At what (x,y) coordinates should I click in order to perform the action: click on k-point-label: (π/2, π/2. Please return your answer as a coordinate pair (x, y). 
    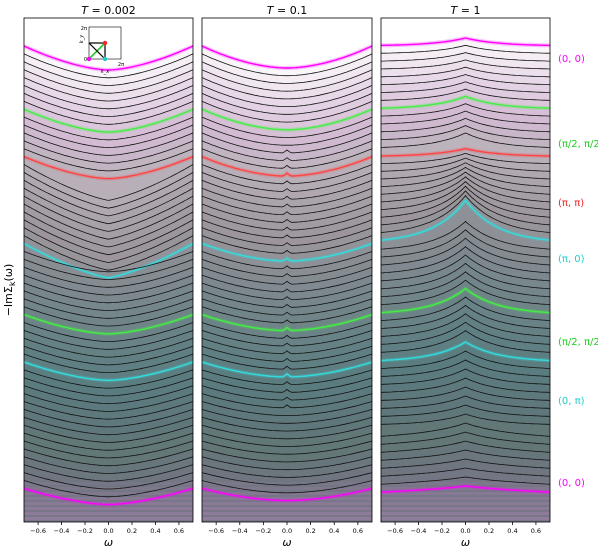
    Looking at the image, I should click on (578, 144).